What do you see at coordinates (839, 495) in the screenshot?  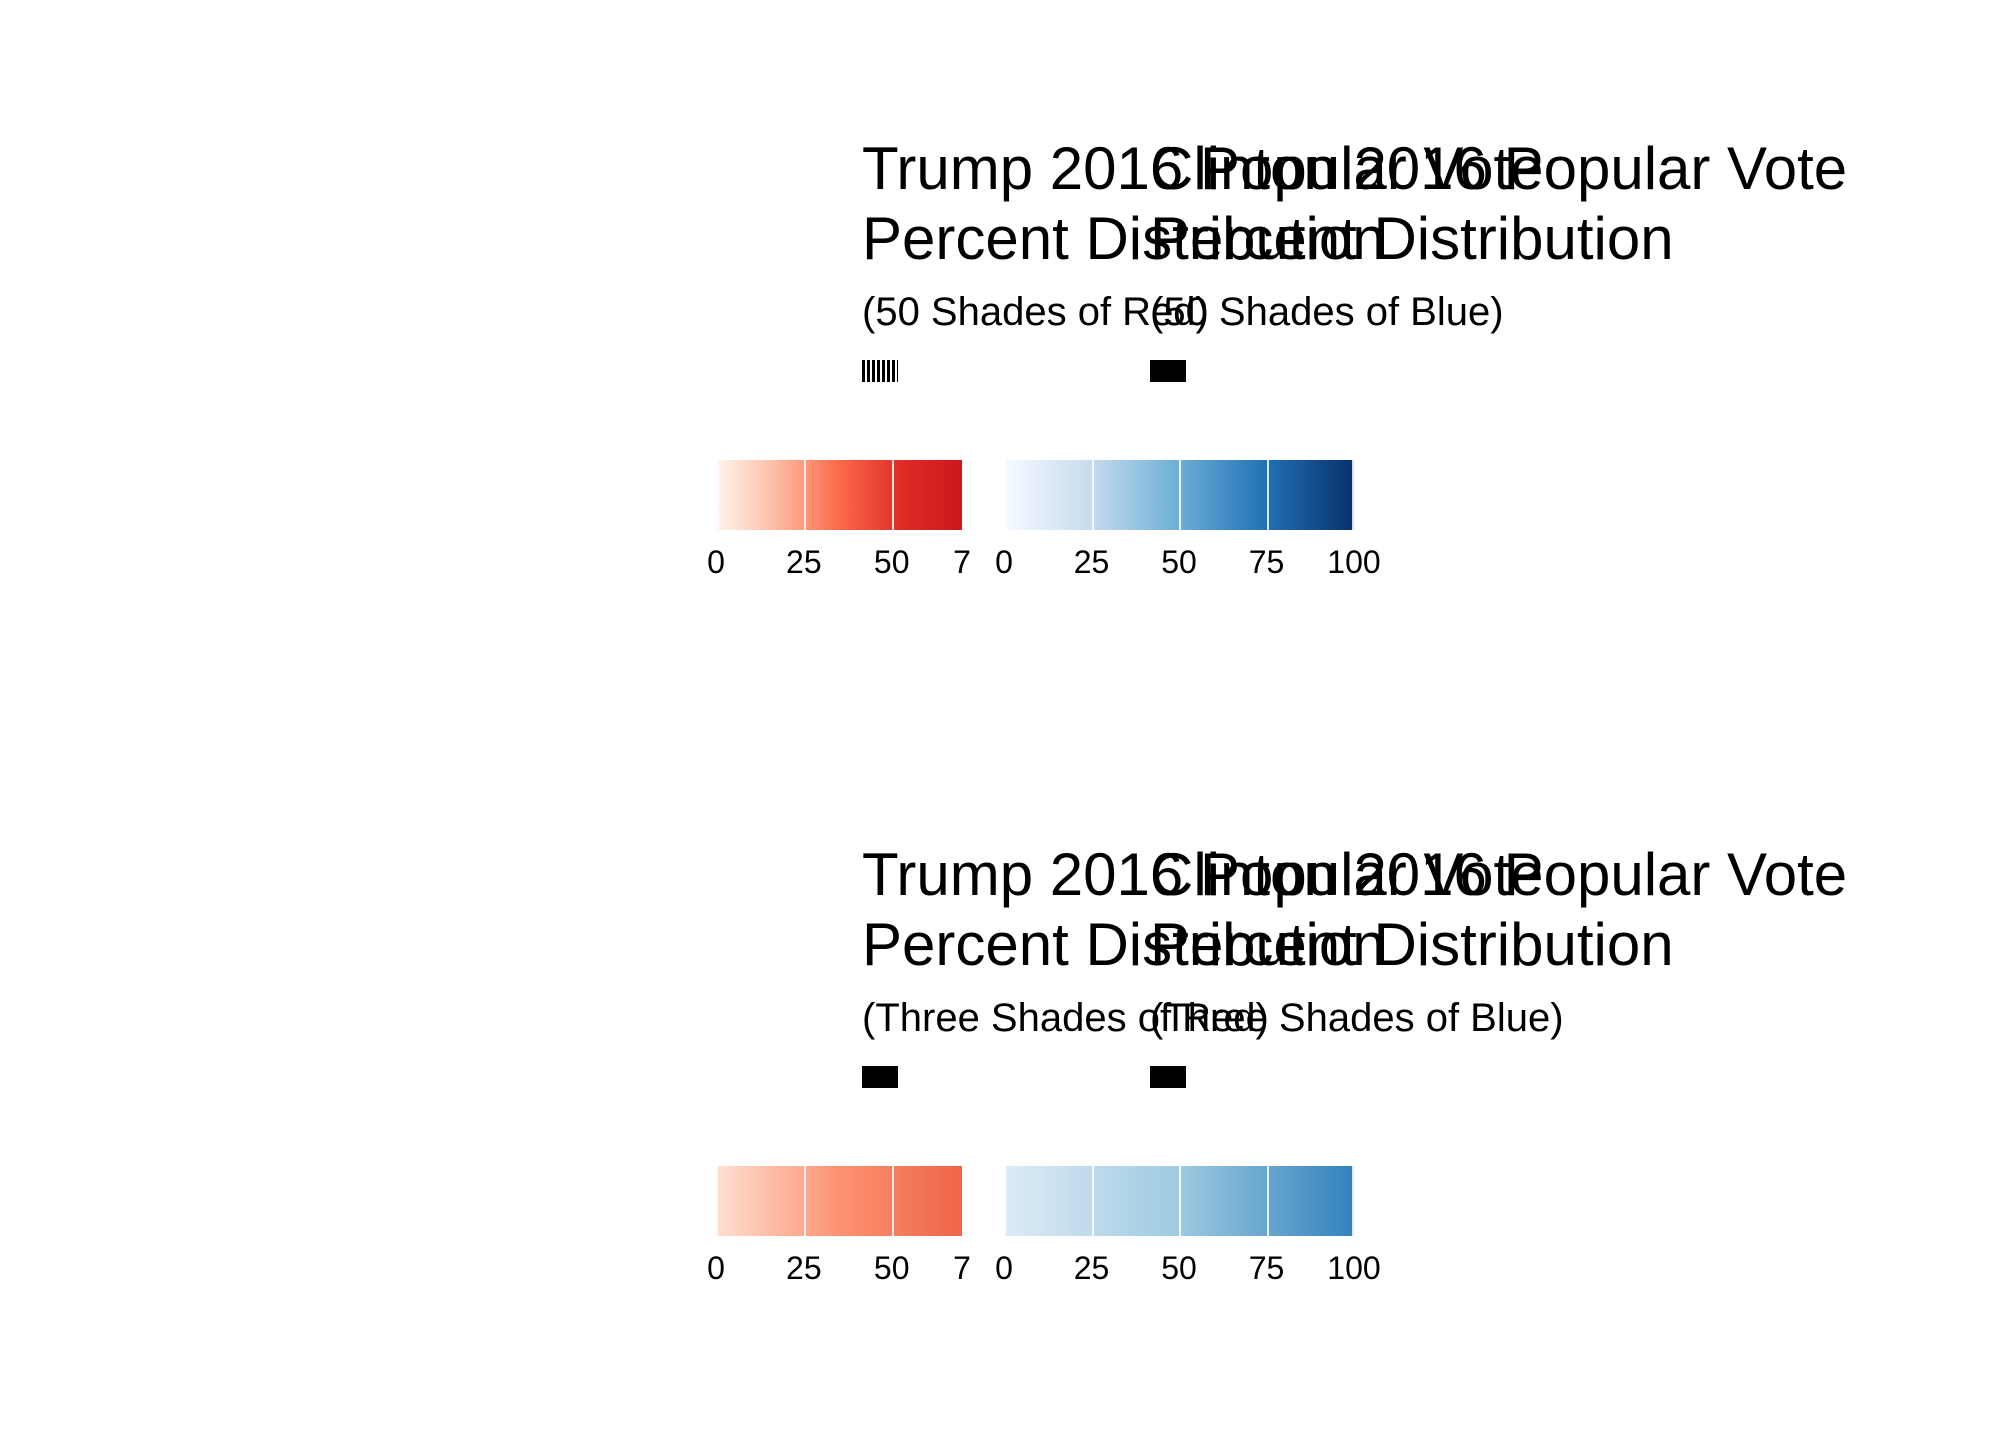 I see `trump-50-color-legend` at bounding box center [839, 495].